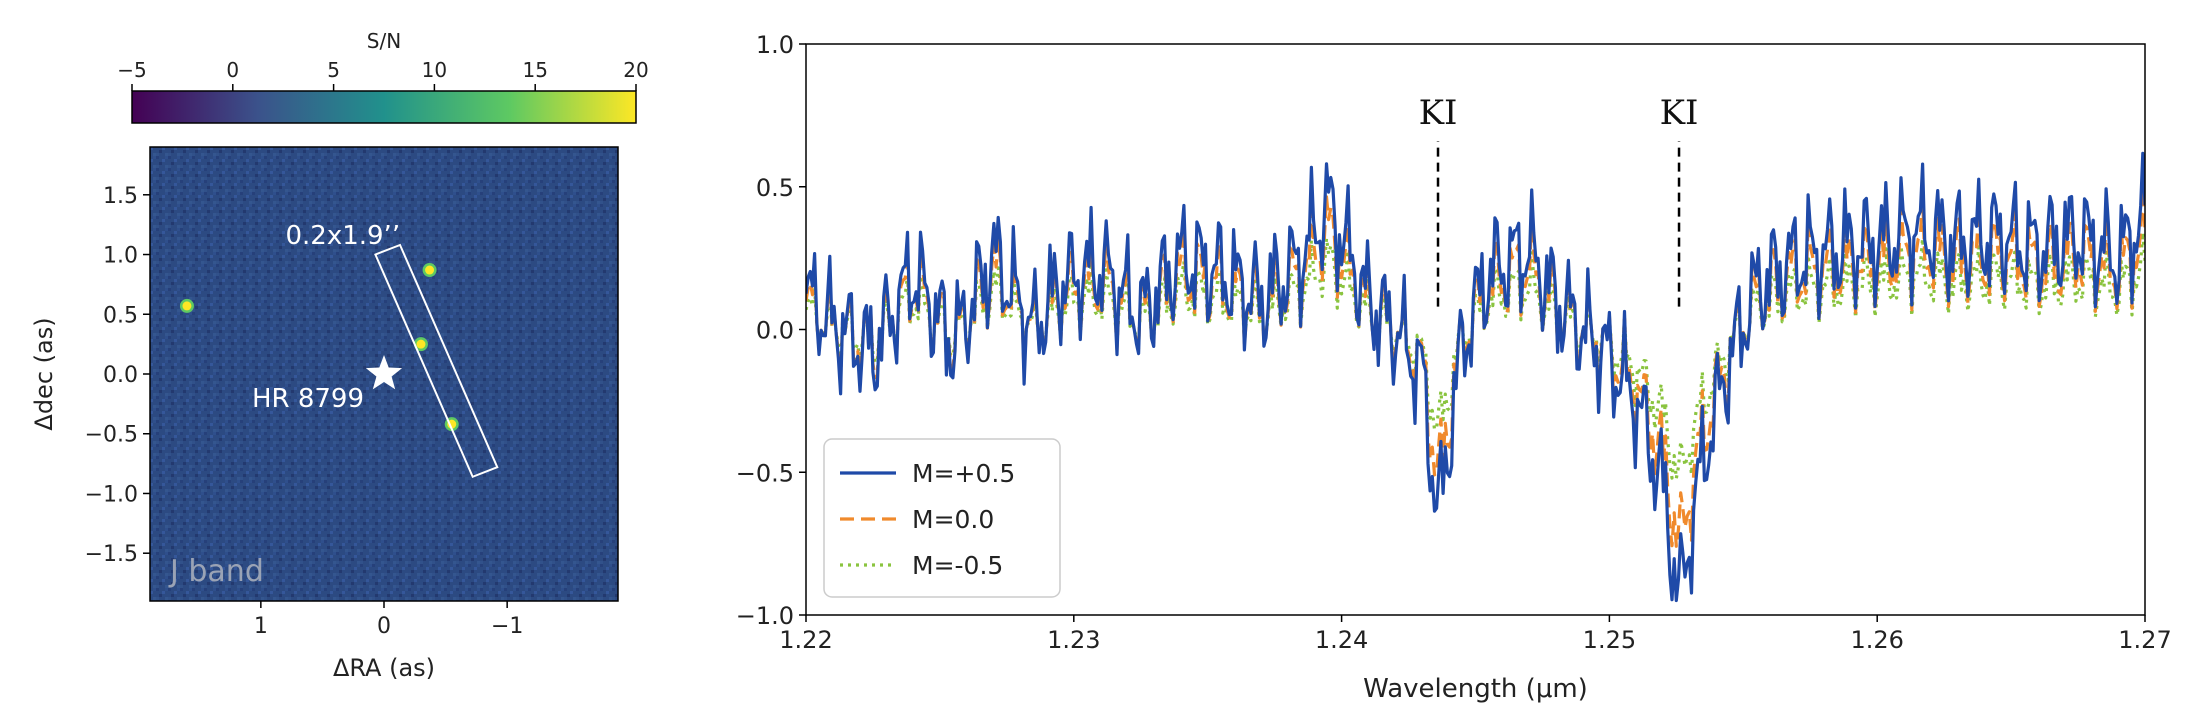 The width and height of the screenshot is (2200, 728). Describe the element at coordinates (953, 519) in the screenshot. I see `legend-label: M=0.0` at that location.